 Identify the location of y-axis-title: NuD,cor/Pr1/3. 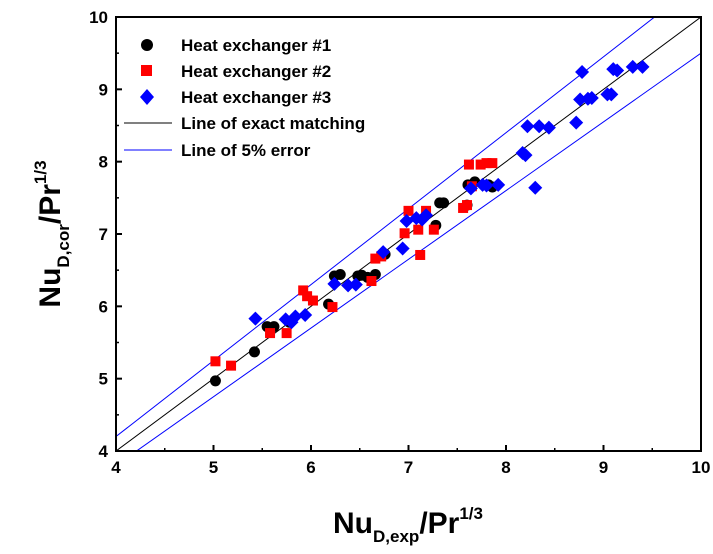
(52, 233).